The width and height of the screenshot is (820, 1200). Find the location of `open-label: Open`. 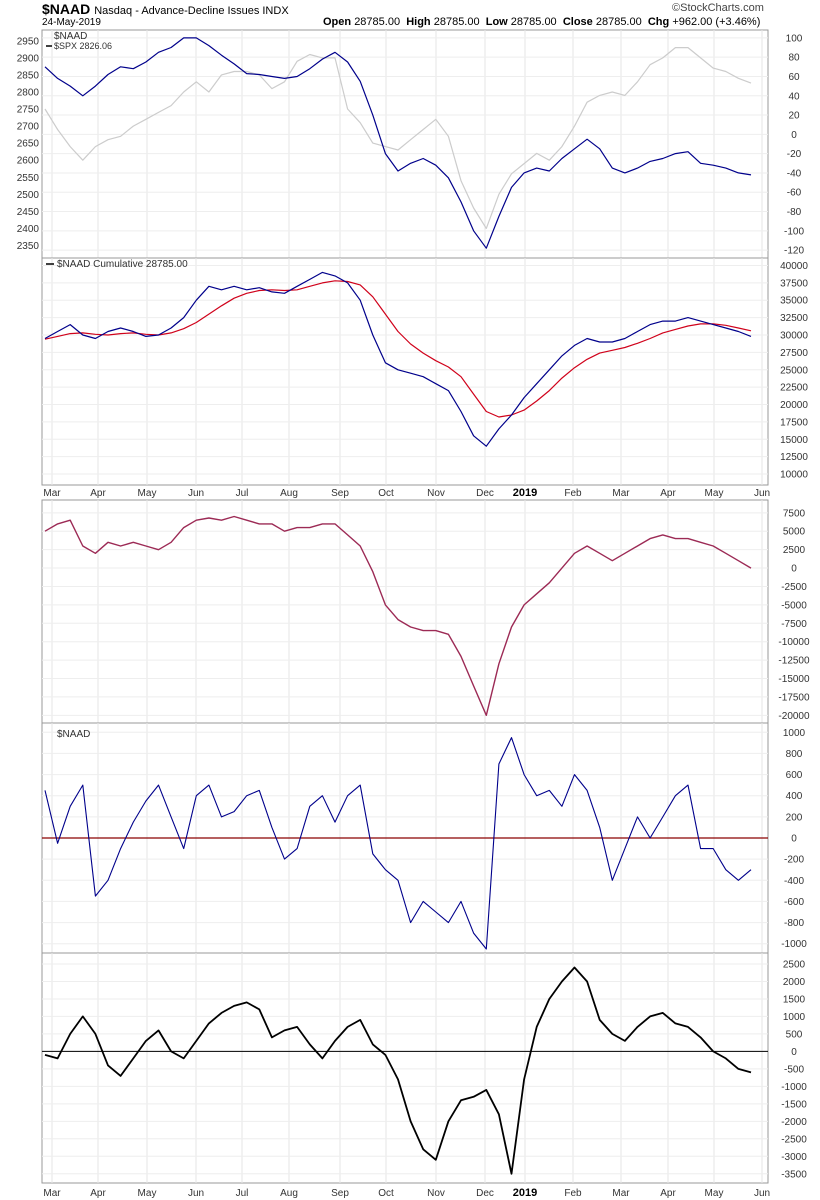

open-label: Open is located at coordinates (337, 22).